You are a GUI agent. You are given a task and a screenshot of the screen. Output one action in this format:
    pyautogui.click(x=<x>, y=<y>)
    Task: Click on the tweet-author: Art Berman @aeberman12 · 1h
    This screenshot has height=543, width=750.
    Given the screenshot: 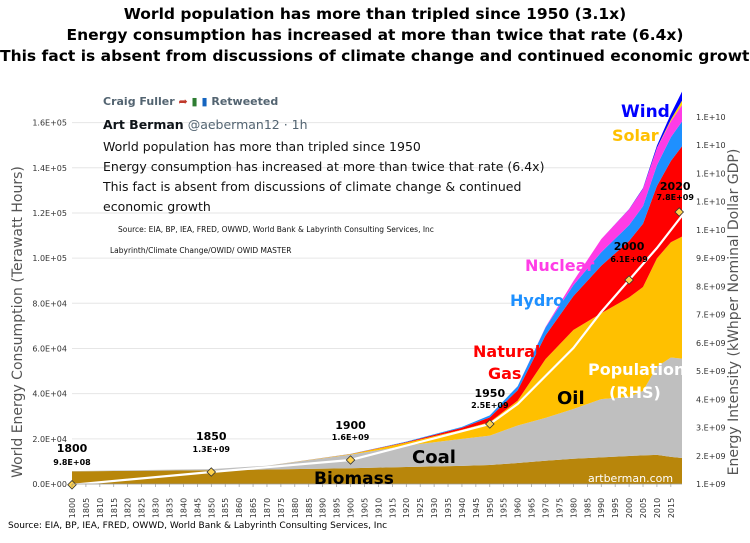 What is the action you would take?
    pyautogui.click(x=205, y=124)
    